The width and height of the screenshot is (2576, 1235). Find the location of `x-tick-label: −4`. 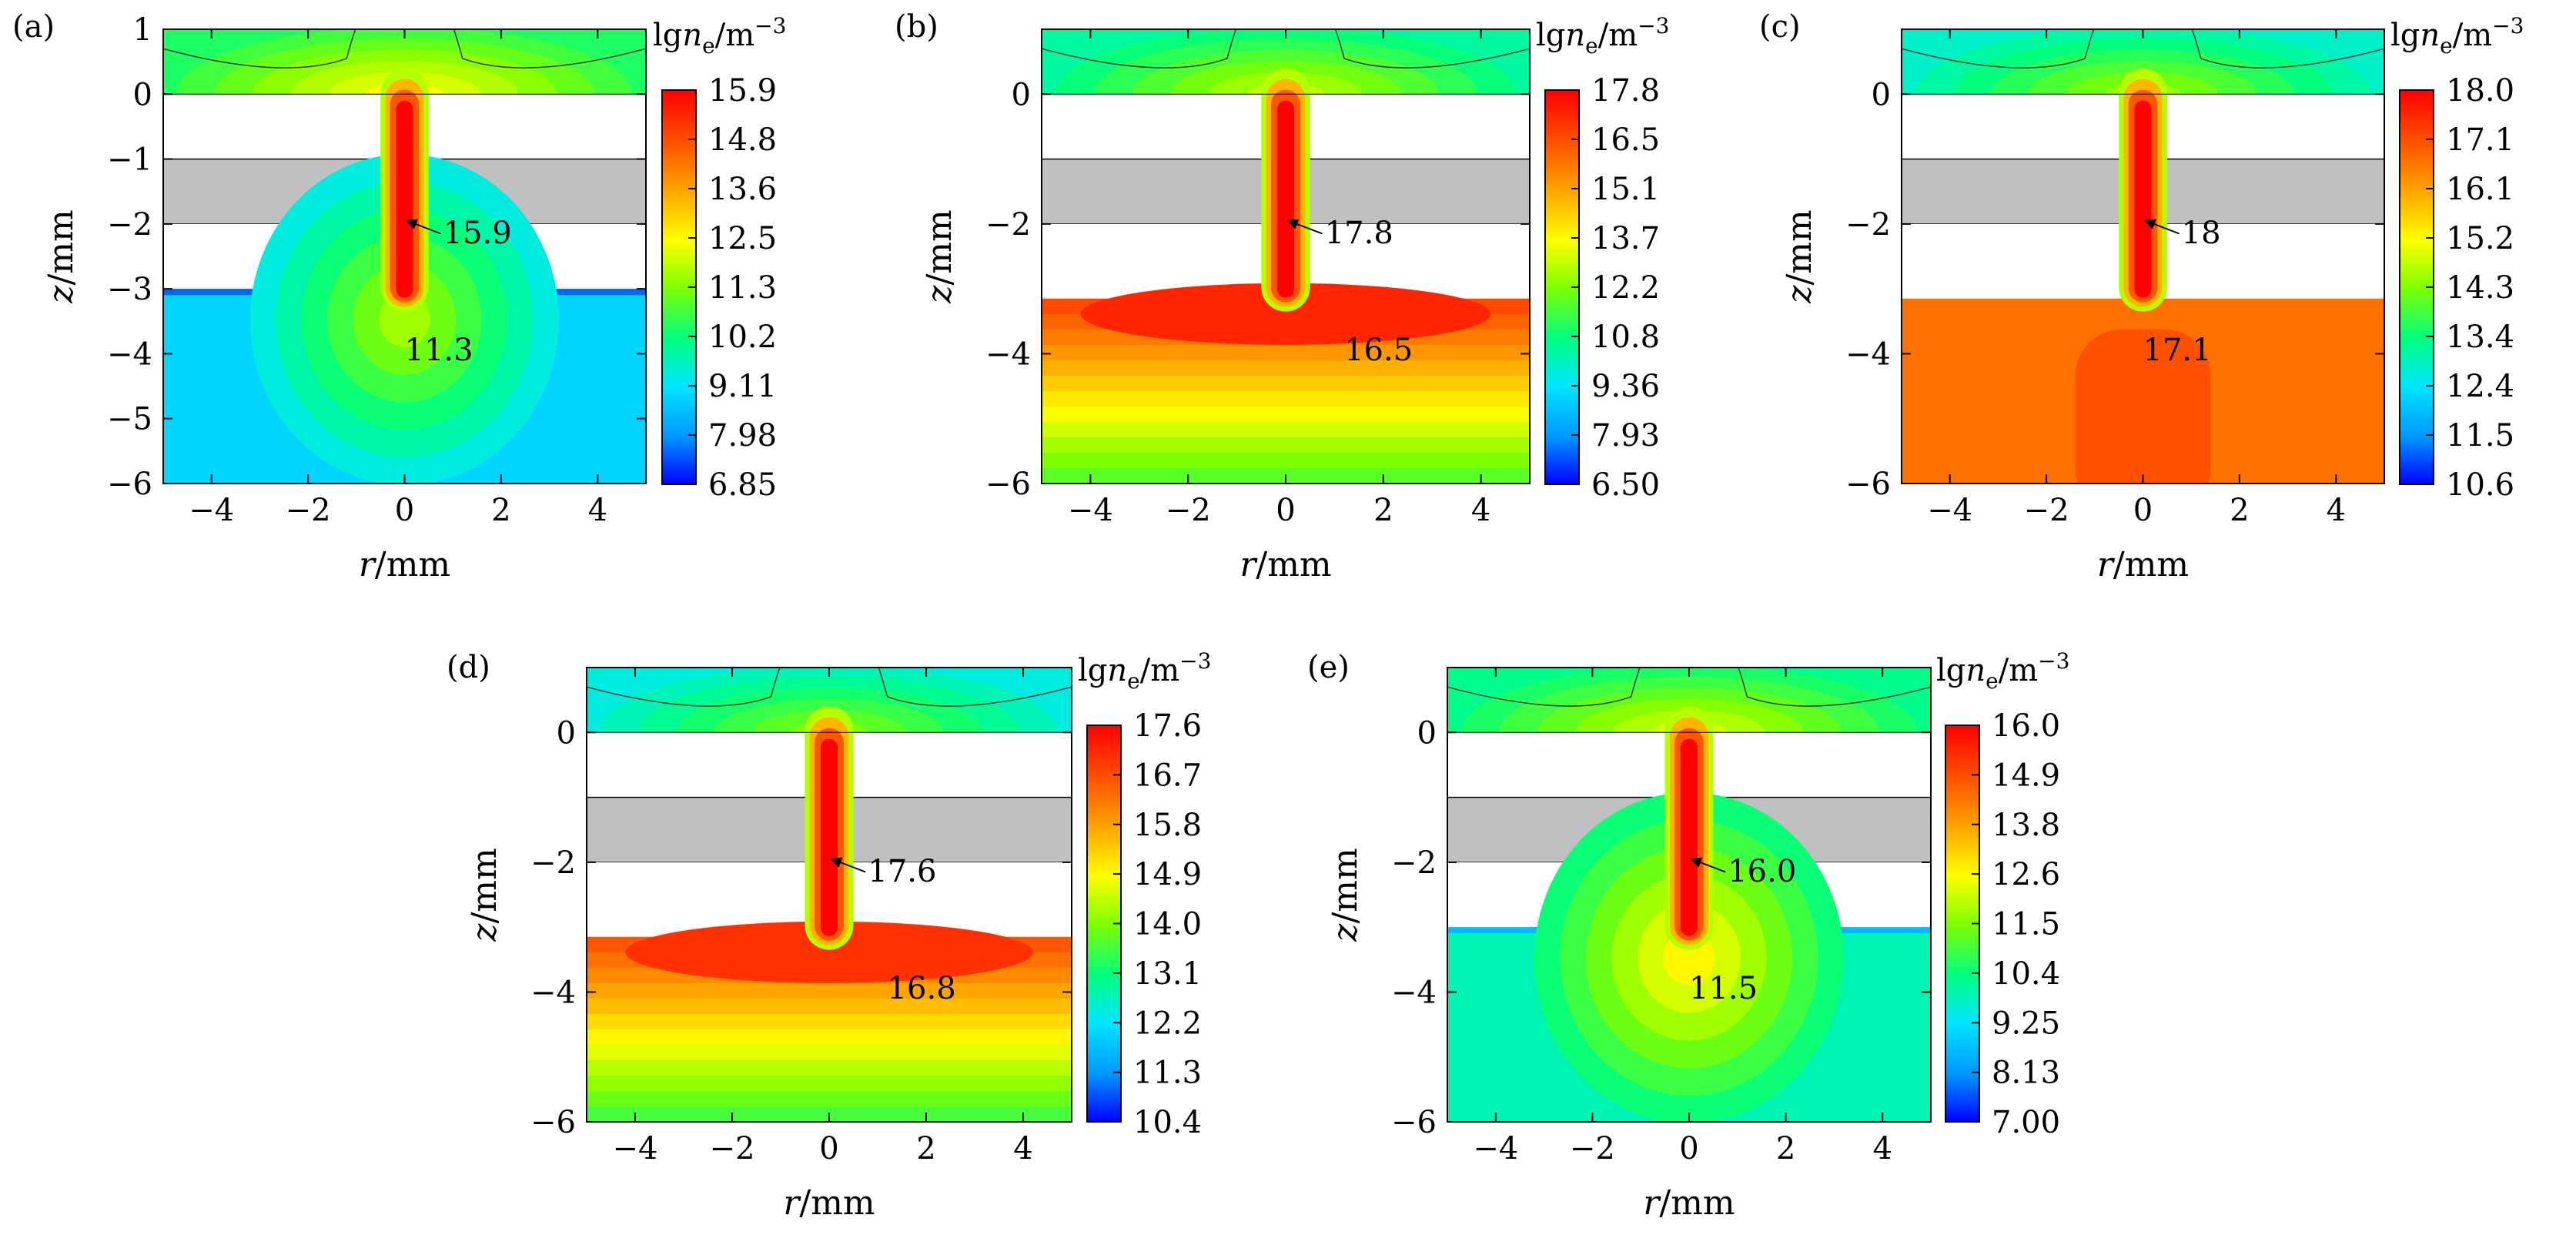

x-tick-label: −4 is located at coordinates (1495, 1148).